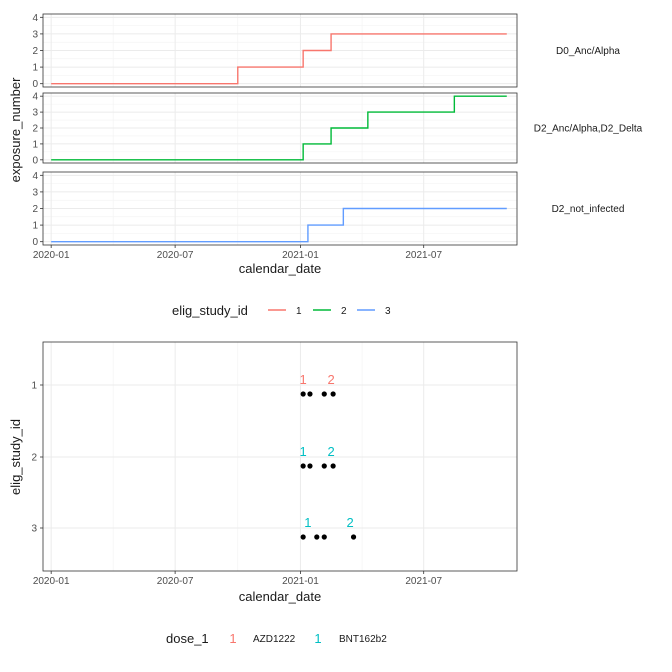 The height and width of the screenshot is (672, 672). I want to click on legend-label: AZD1222, so click(274, 639).